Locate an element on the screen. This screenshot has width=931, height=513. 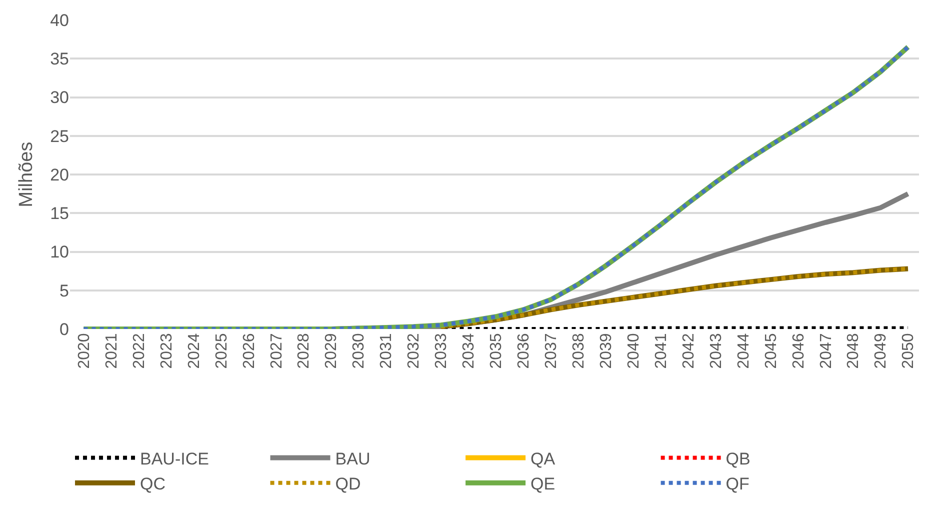
x-tick-label: 2028 is located at coordinates (304, 351).